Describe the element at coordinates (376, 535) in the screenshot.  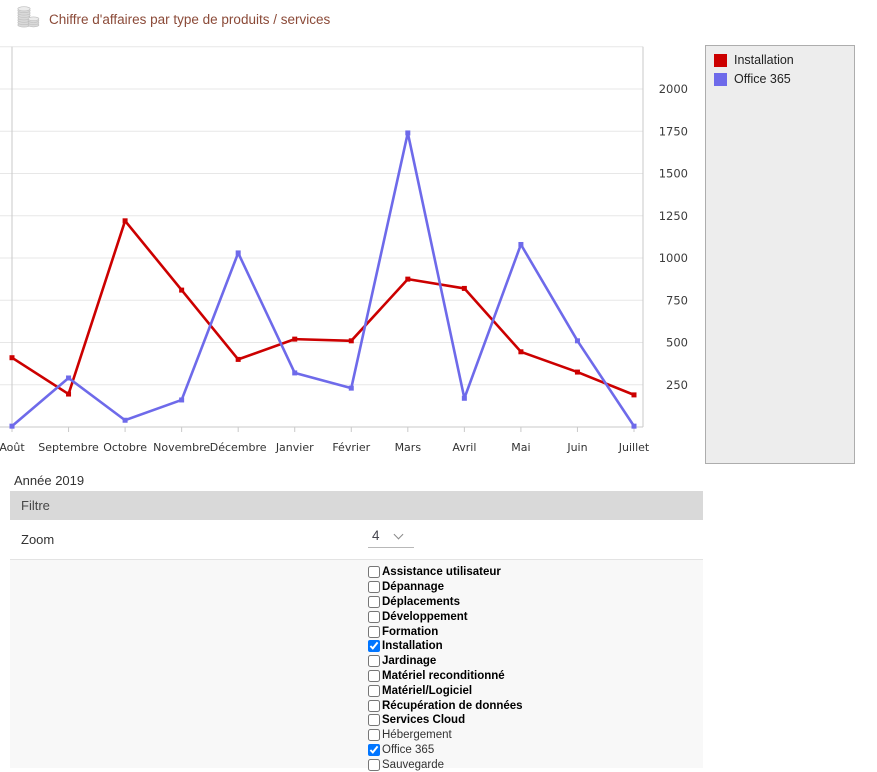
I see `zoom-select-value: 4` at that location.